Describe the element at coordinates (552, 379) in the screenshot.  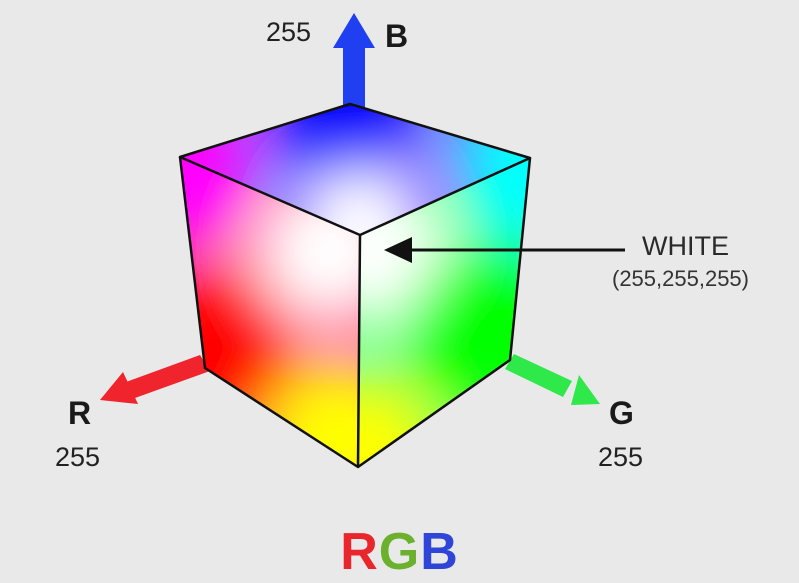
I see `g-axis-arrow` at that location.